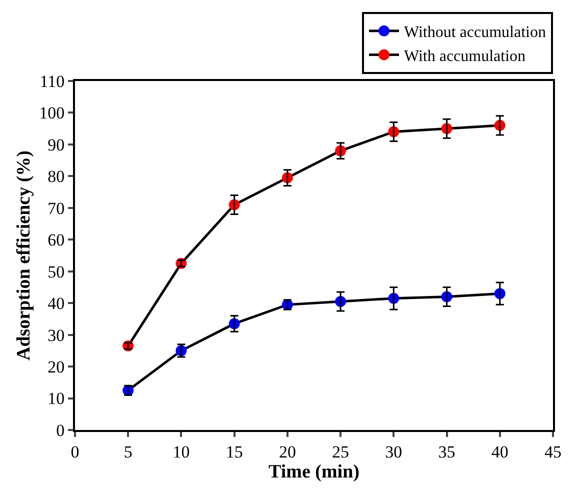 The width and height of the screenshot is (574, 491). I want to click on y-tick-label: 30, so click(56, 335).